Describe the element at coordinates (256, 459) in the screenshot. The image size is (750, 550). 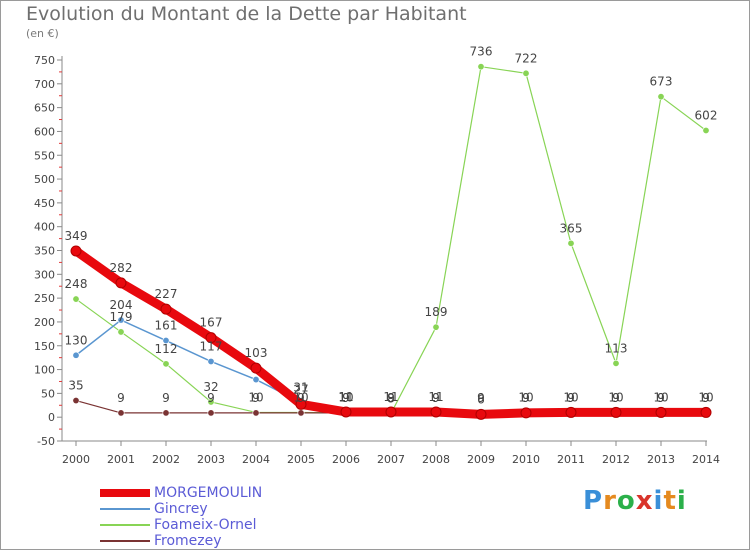
I see `x-tick-label: 2004` at that location.